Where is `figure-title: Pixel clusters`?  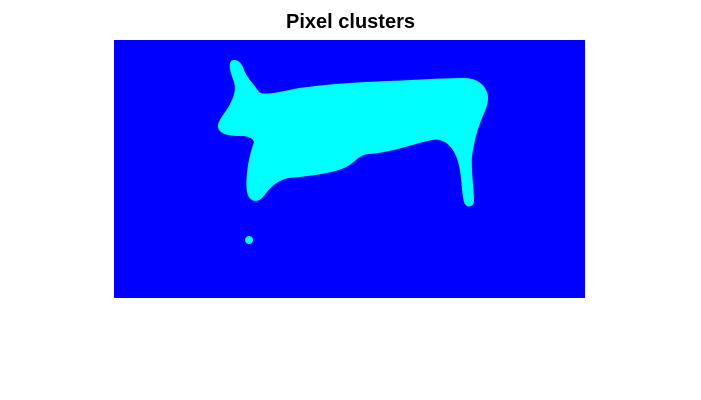
figure-title: Pixel clusters is located at coordinates (350, 22).